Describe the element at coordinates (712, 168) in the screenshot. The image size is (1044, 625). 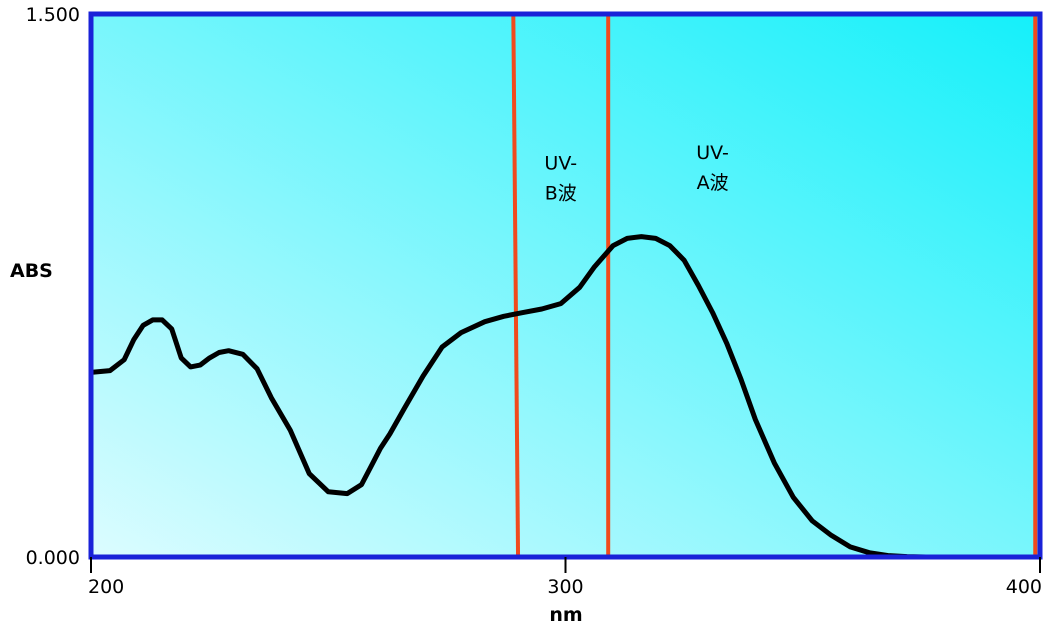
I see `region-label-2: UV- A波` at that location.